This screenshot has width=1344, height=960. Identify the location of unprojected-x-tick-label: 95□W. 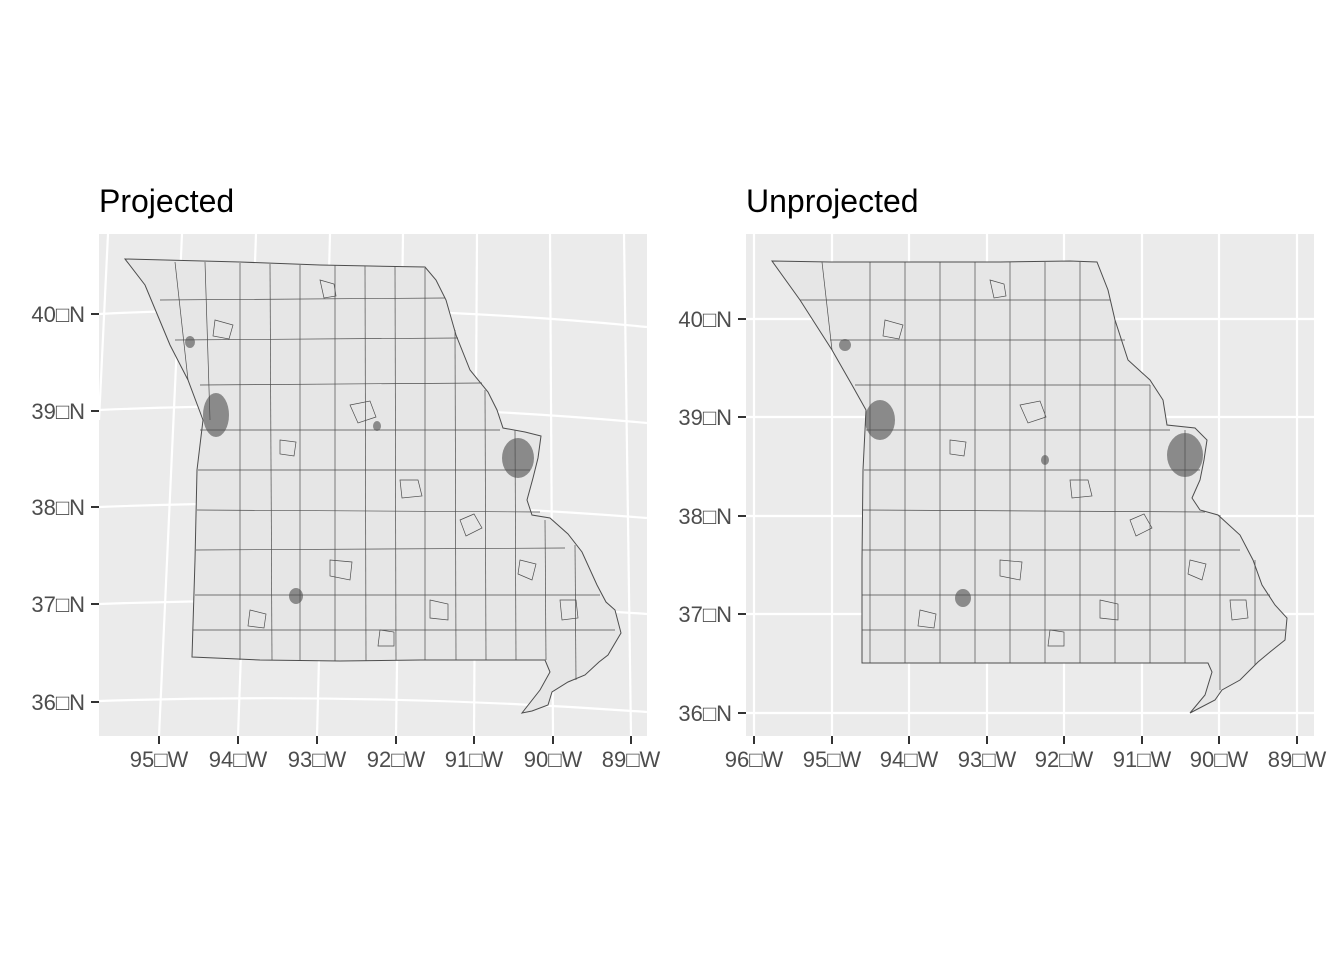
(832, 759).